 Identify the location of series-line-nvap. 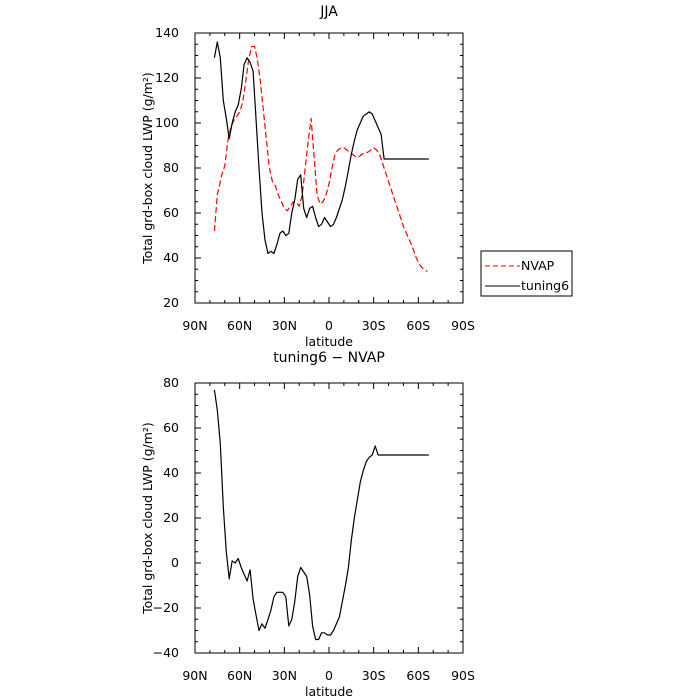
(320, 158).